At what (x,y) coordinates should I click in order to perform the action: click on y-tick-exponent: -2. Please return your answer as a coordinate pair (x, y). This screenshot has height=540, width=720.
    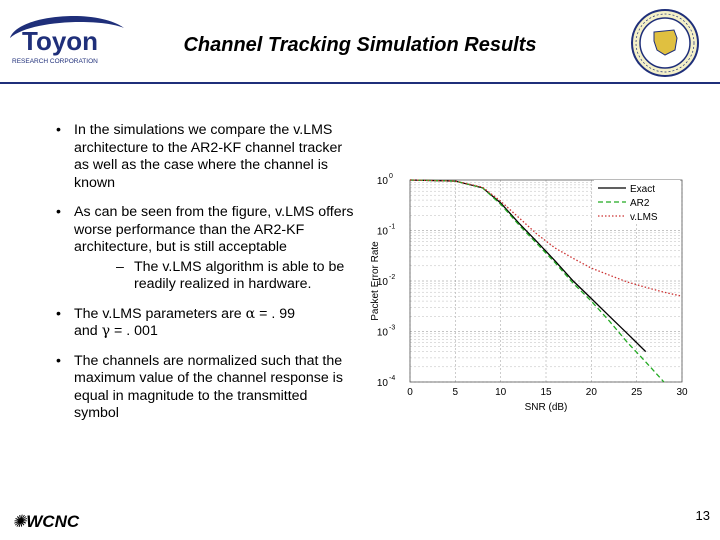
    Looking at the image, I should click on (392, 277).